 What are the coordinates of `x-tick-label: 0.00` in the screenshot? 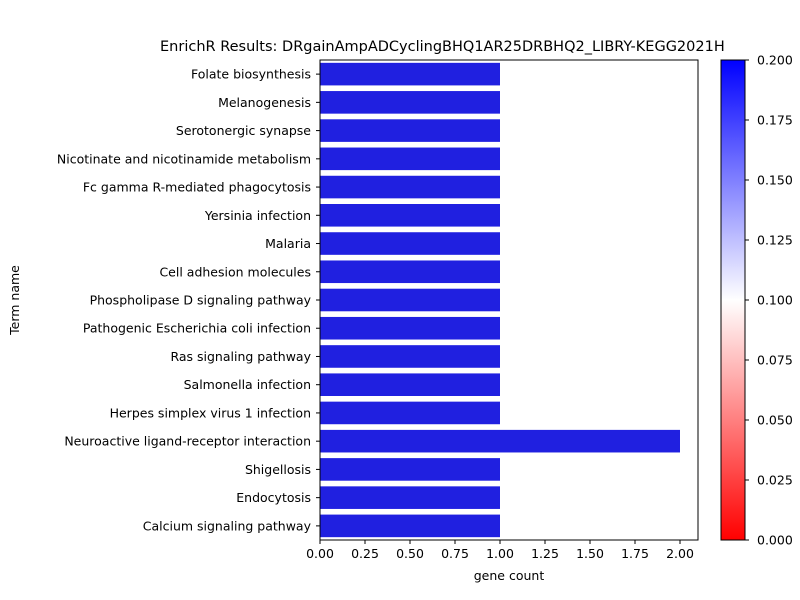 It's located at (320, 553).